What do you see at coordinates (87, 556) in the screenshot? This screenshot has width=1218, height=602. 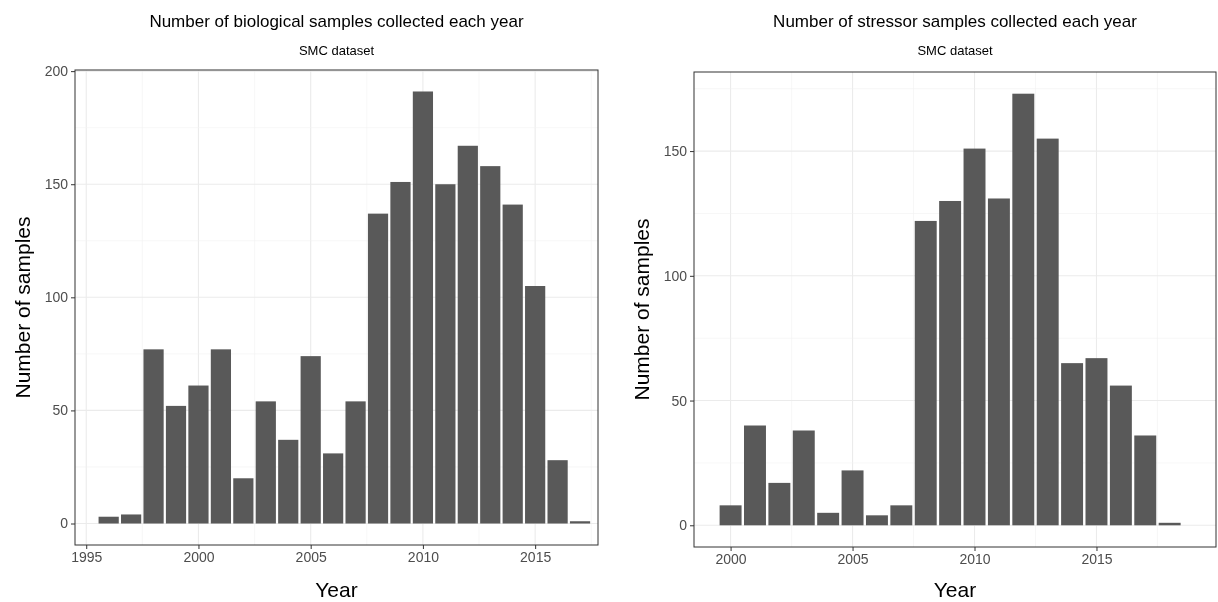 I see `x-tick-label: 1995` at bounding box center [87, 556].